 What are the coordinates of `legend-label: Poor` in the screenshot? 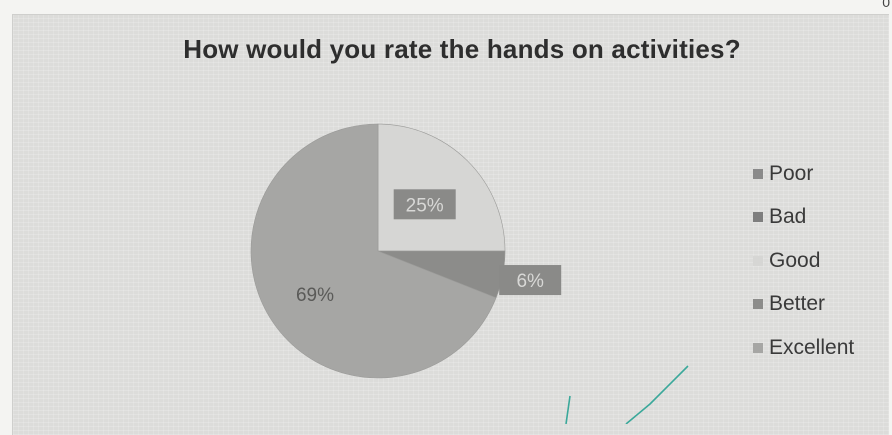 It's located at (791, 173).